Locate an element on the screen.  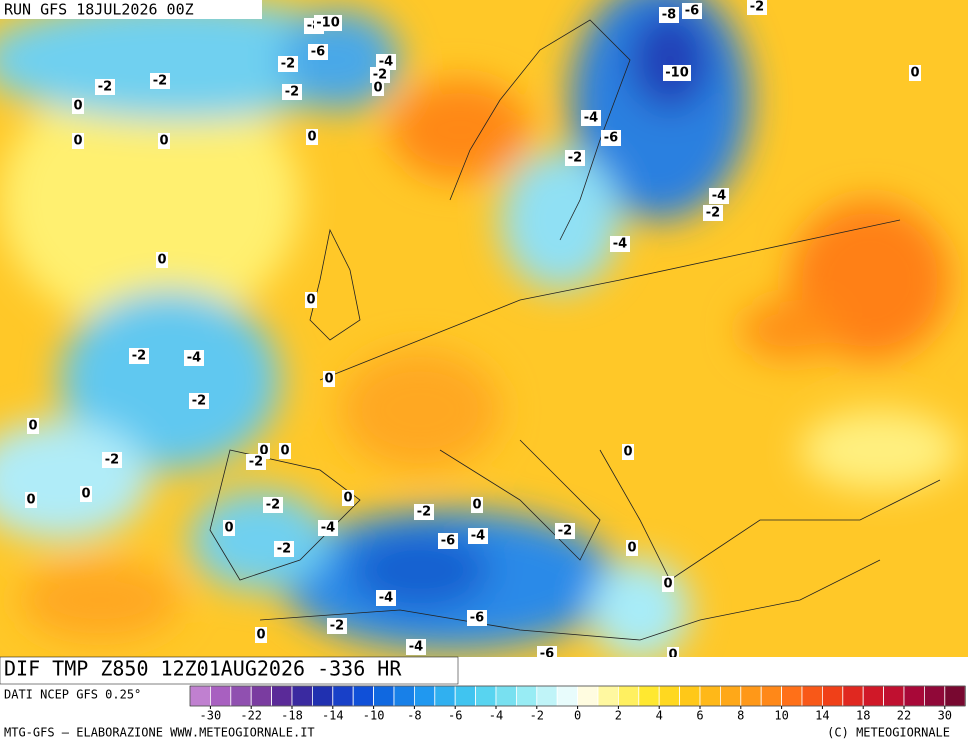
product-box is located at coordinates (229, 670).